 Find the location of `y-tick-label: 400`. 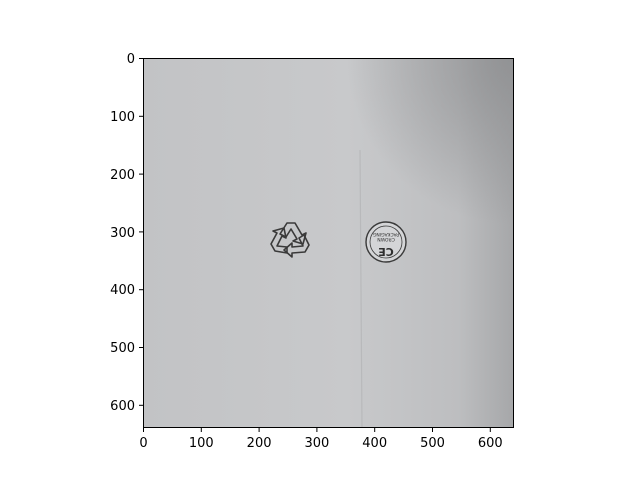

y-tick-label: 400 is located at coordinates (122, 290).